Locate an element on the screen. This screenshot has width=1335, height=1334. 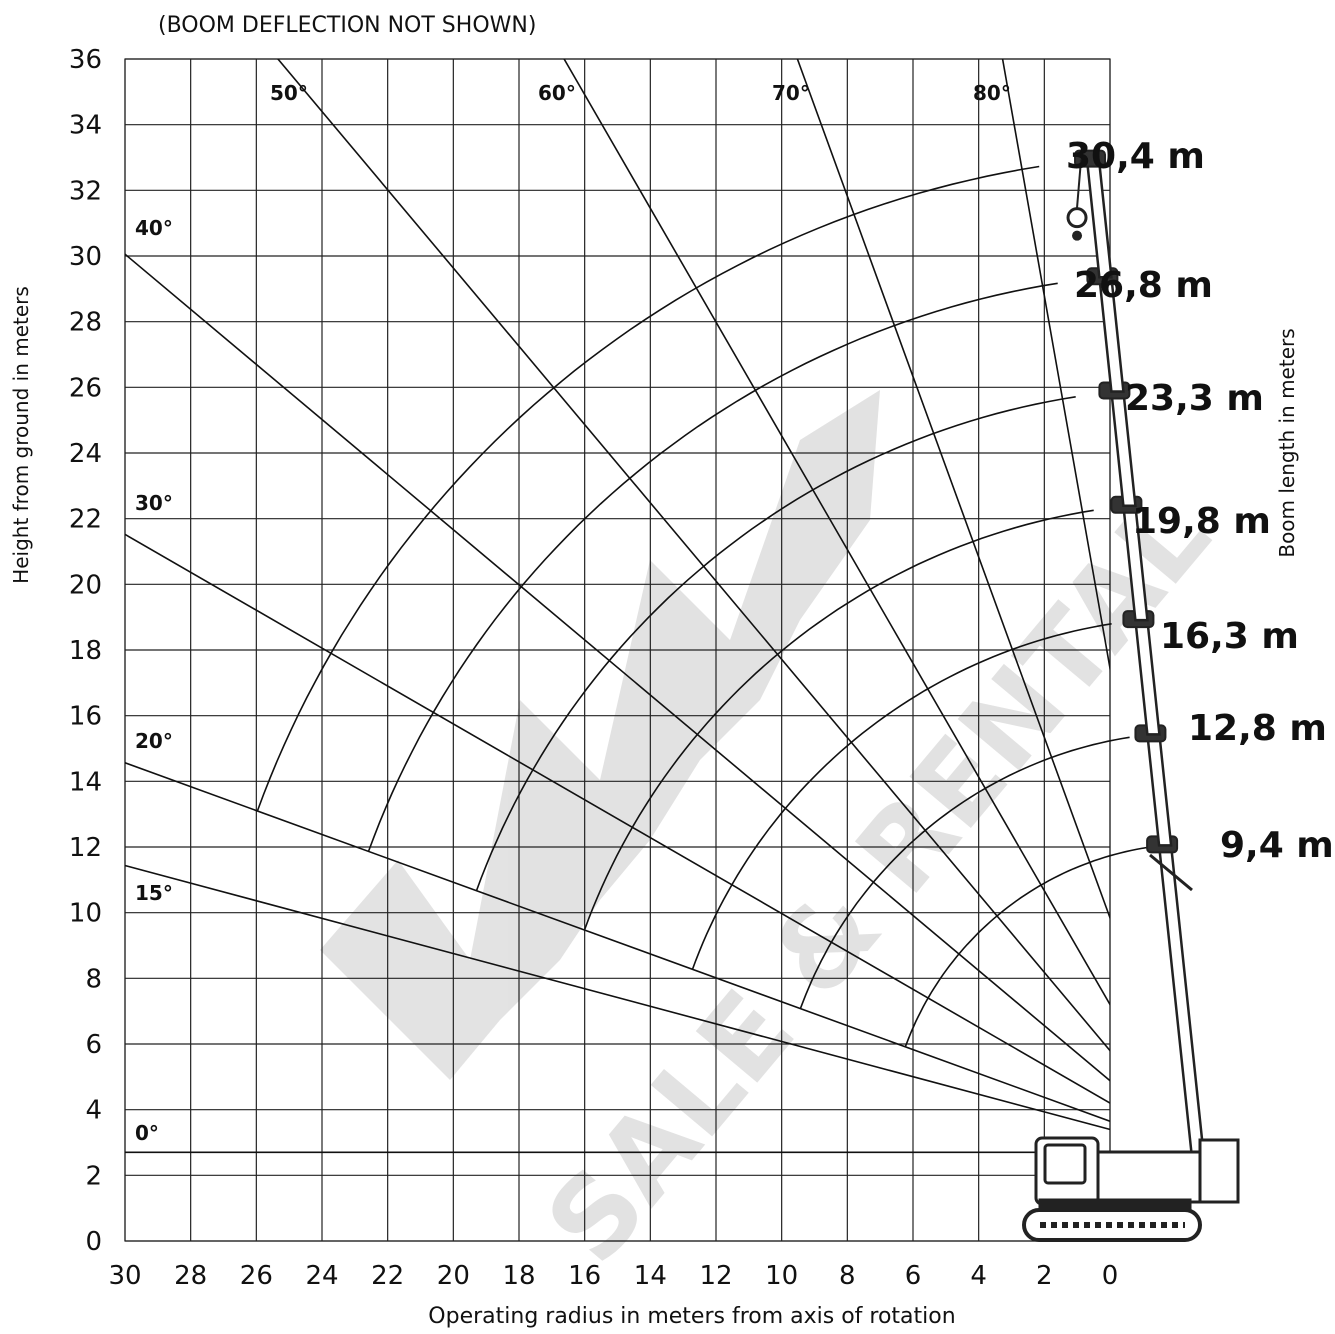
x-tick-label: 0 is located at coordinates (1110, 1276).